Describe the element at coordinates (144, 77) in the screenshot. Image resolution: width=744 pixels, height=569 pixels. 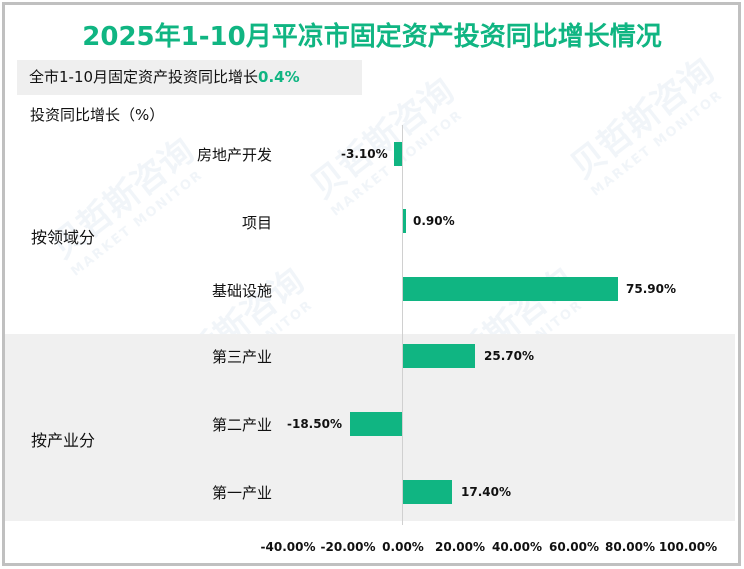
I see `summary-text: 全市1-10月固定资产投资同比增长` at that location.